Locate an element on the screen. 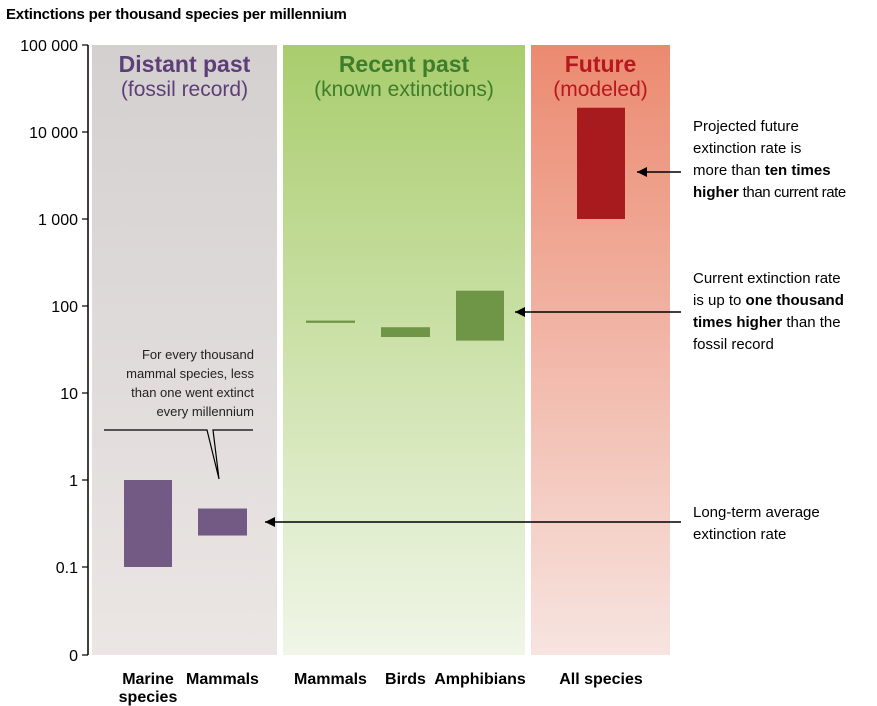 The height and width of the screenshot is (706, 877). y-tick-label: 100 is located at coordinates (64, 307).